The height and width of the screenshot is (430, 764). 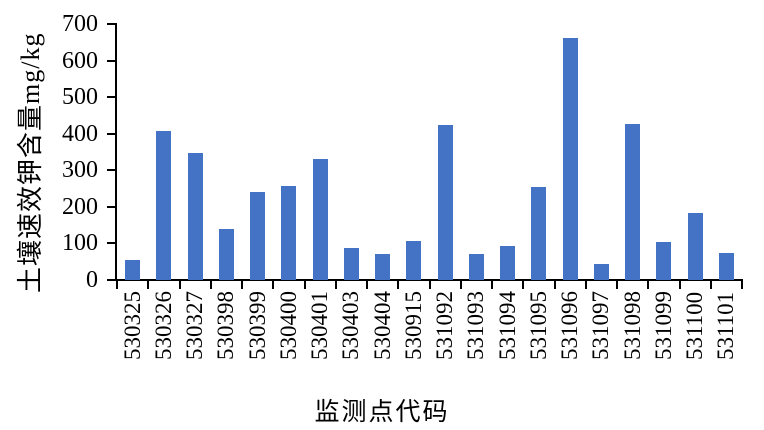 What do you see at coordinates (601, 325) in the screenshot?
I see `x-tick-label: 531097` at bounding box center [601, 325].